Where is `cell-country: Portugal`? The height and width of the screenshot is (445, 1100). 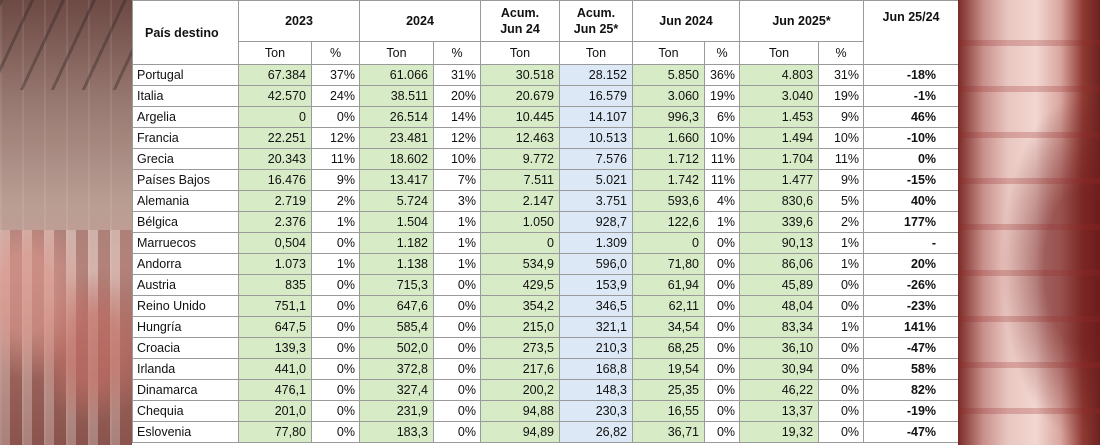
cell-country: Portugal is located at coordinates (185, 75).